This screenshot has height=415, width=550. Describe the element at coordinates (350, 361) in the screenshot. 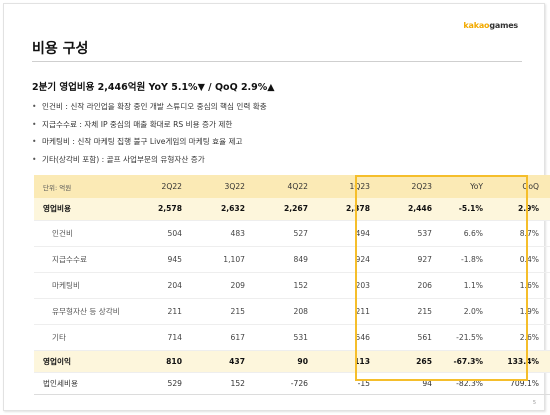

I see `table-cell: 113` at that location.